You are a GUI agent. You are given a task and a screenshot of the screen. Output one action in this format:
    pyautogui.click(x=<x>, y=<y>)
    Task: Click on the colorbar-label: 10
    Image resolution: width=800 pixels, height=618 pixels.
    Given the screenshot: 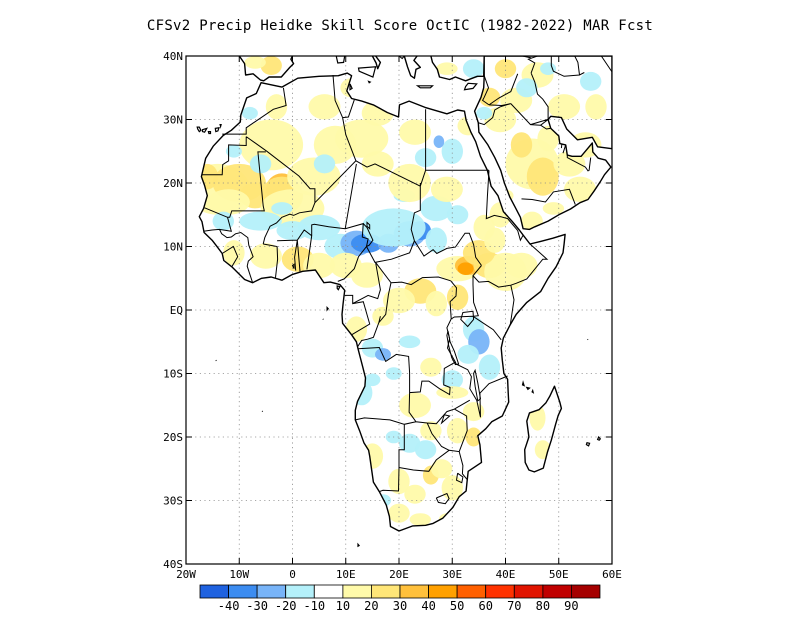 What is the action you would take?
    pyautogui.click(x=343, y=606)
    